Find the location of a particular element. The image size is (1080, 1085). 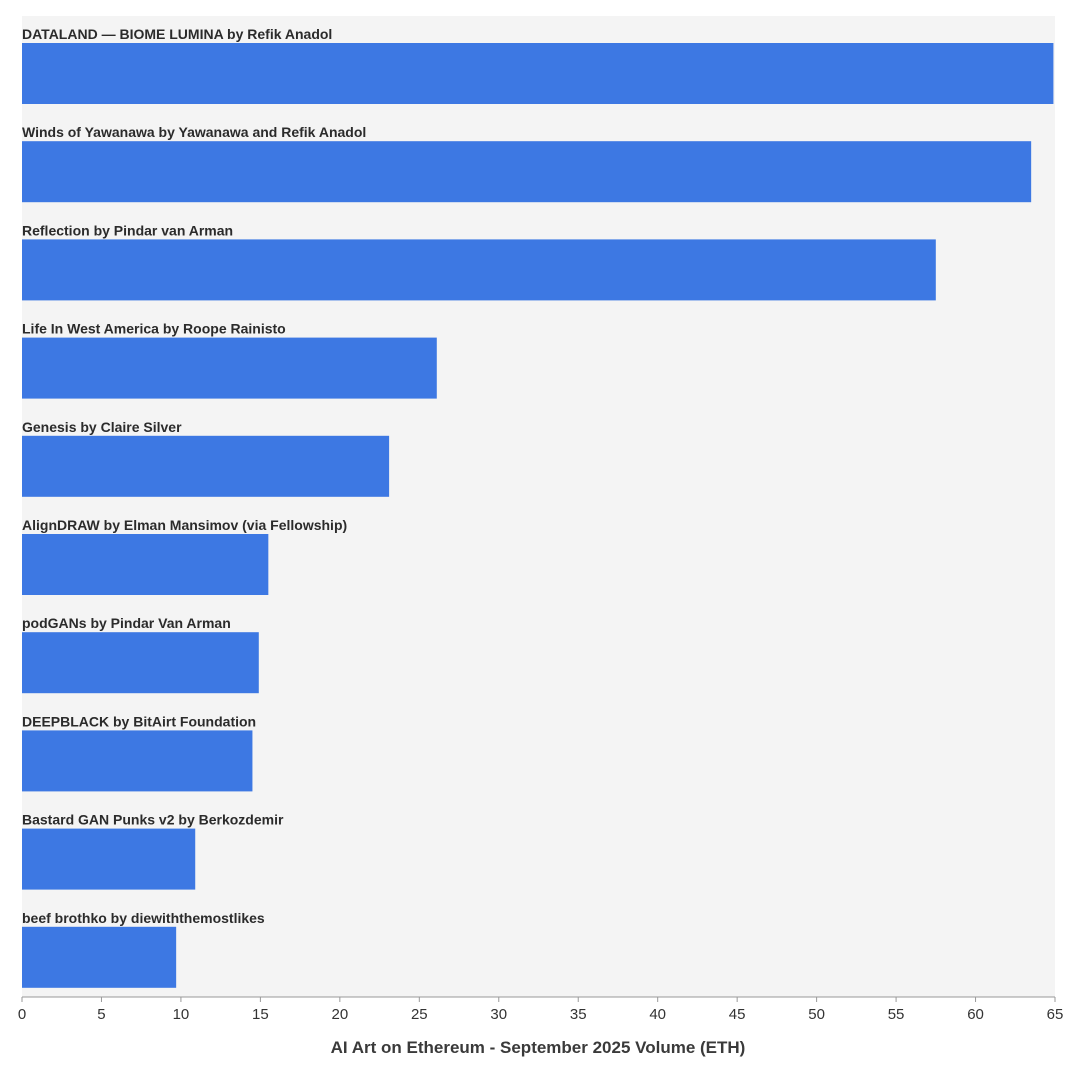

x-tick-label: 40 is located at coordinates (657, 1014).